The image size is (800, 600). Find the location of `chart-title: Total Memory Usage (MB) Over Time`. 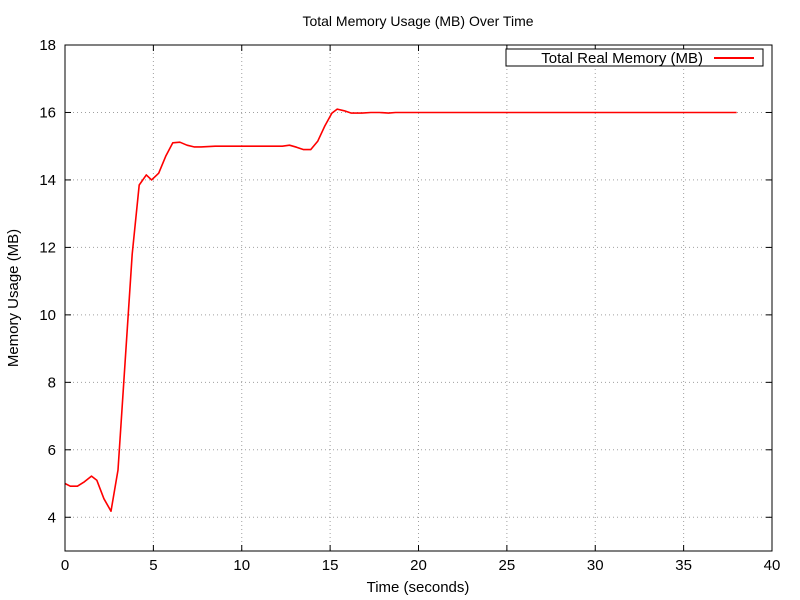

chart-title: Total Memory Usage (MB) Over Time is located at coordinates (417, 21).